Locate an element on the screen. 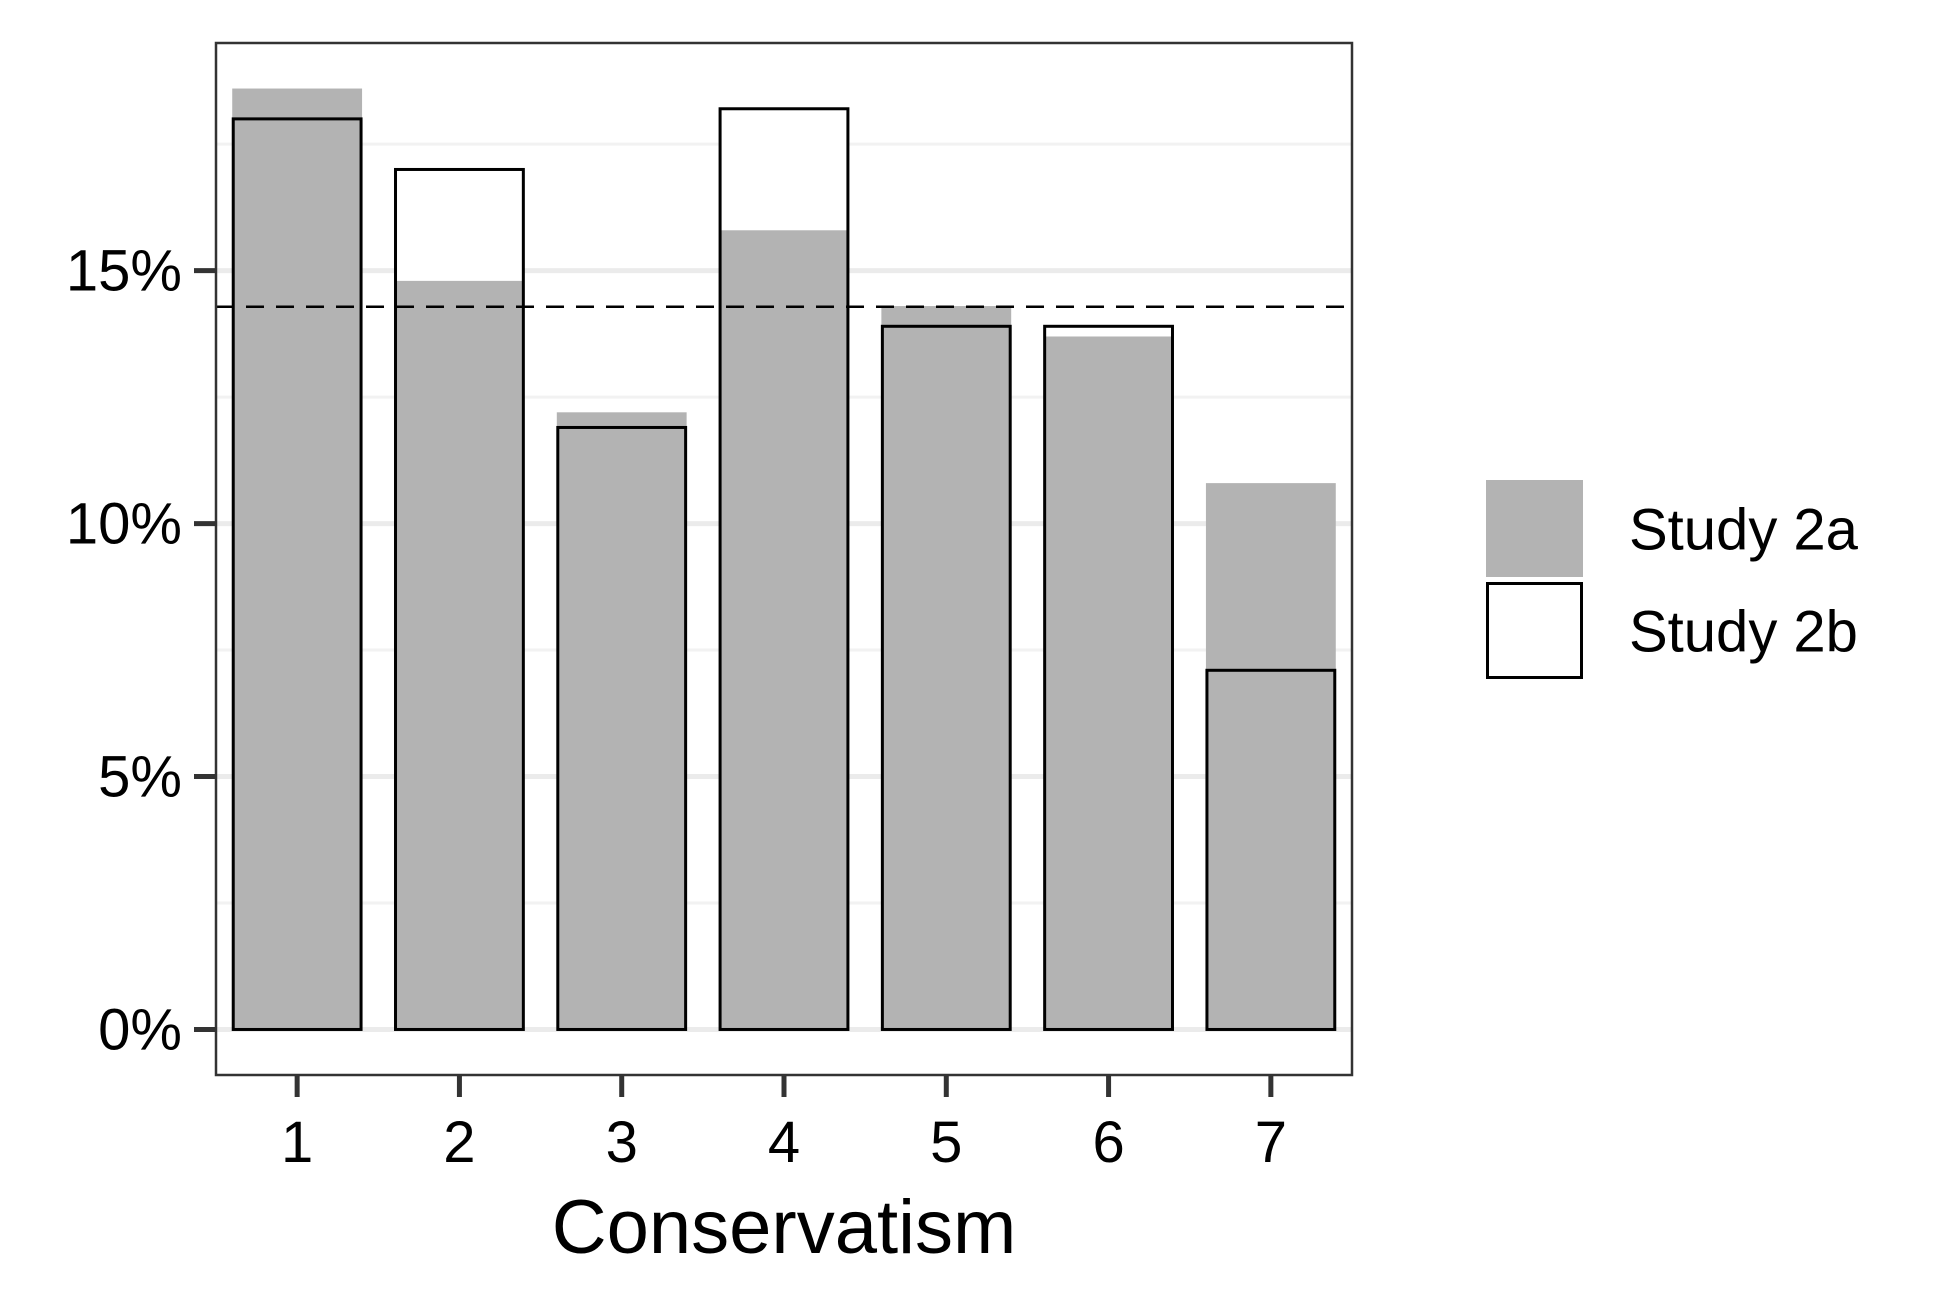 The image size is (1950, 1300). x-tick-label: 6 is located at coordinates (1108, 1142).